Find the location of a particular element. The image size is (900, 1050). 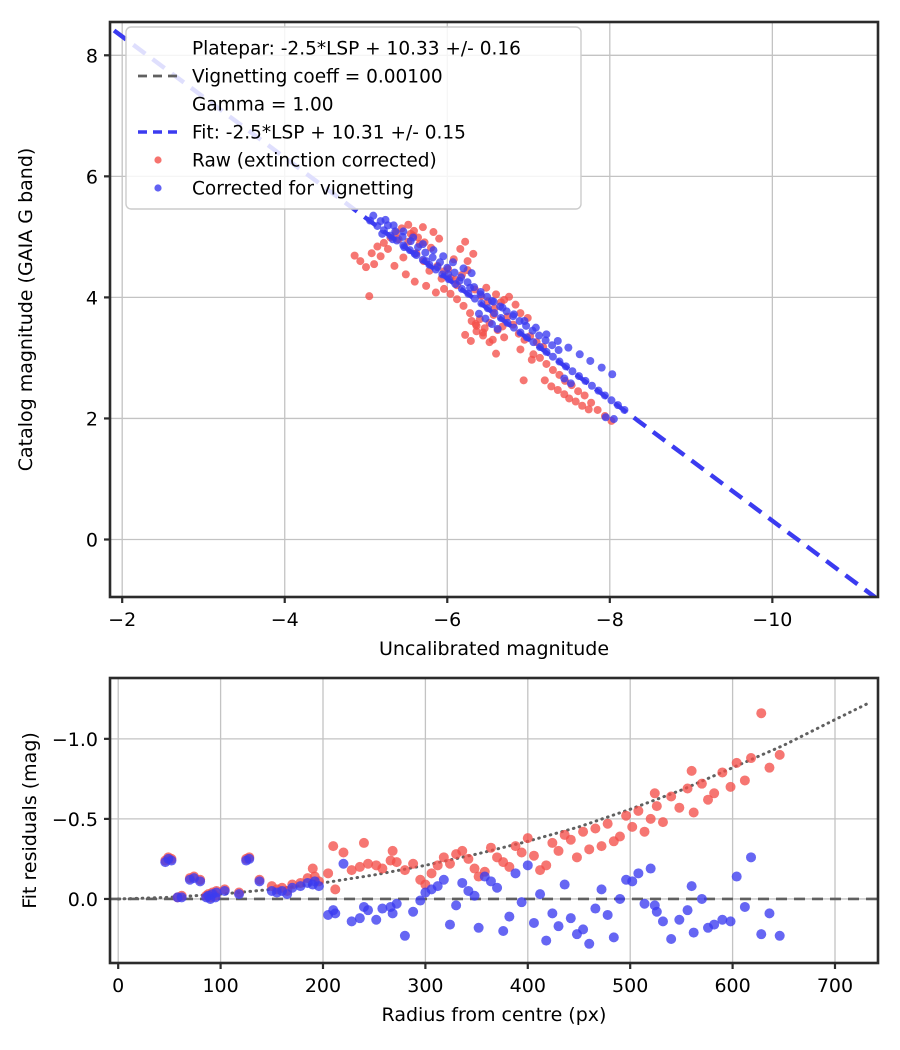

xtick-label-2: −6 is located at coordinates (447, 620).